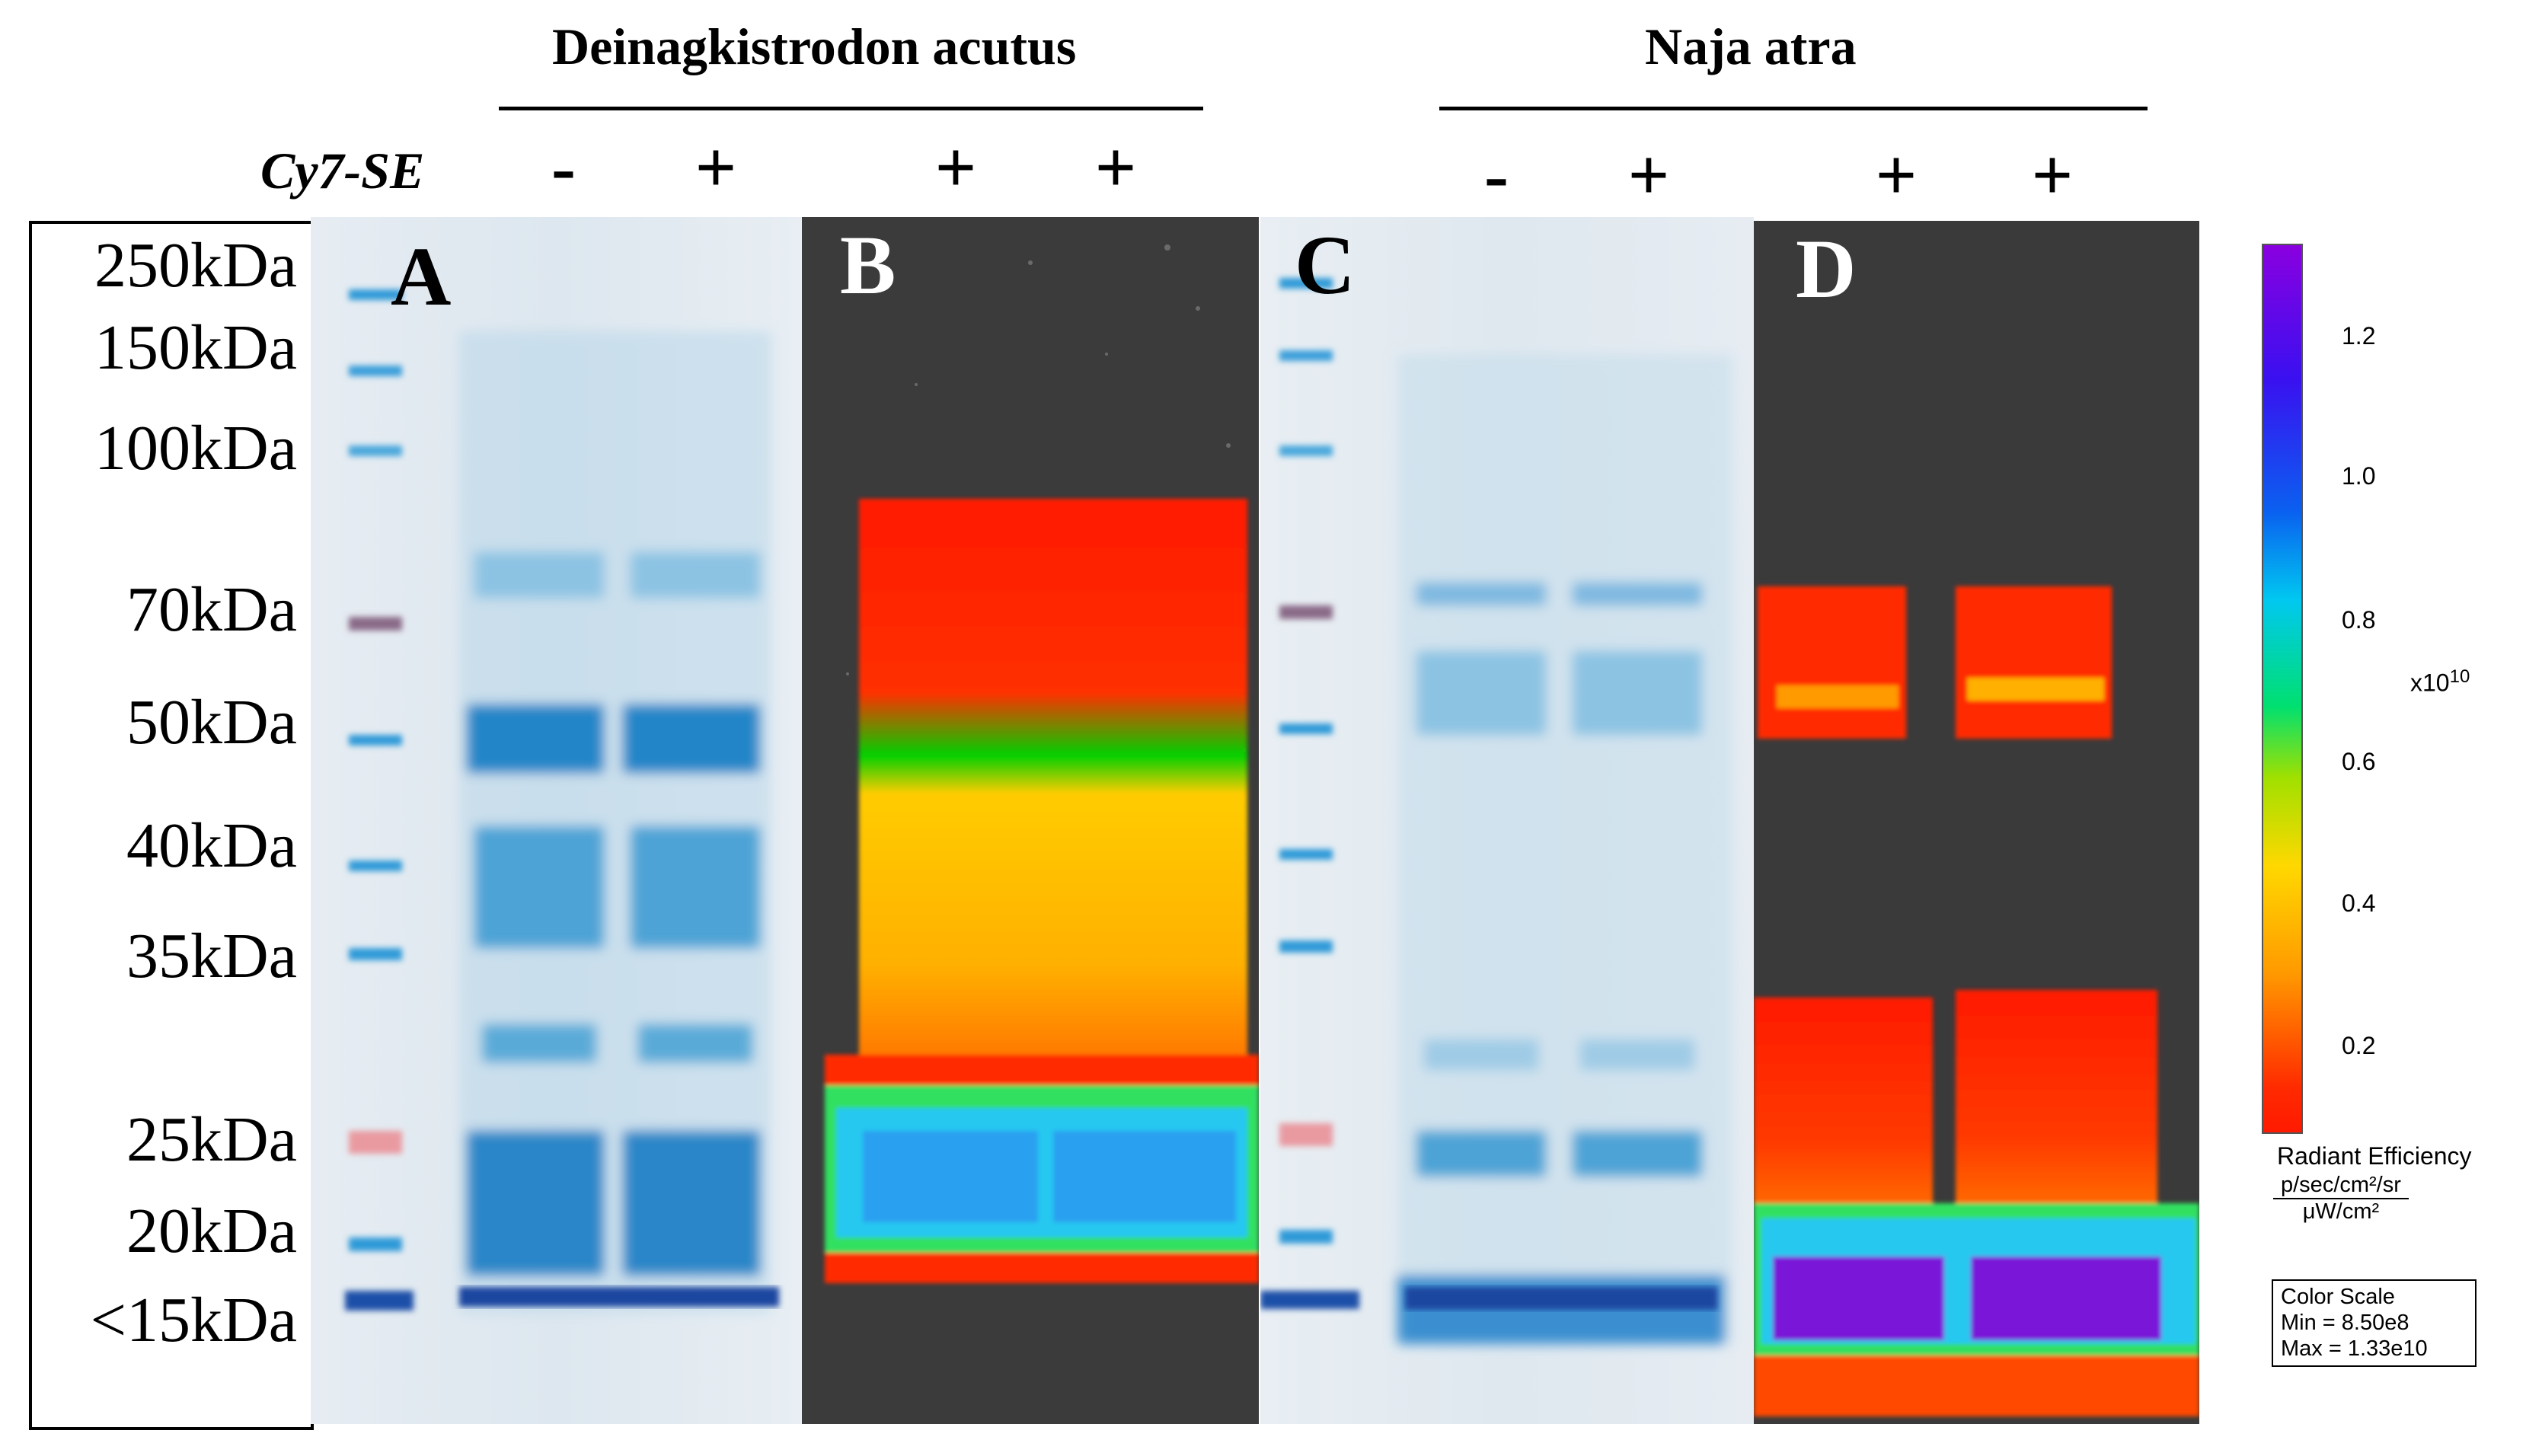  What do you see at coordinates (1826, 268) in the screenshot?
I see `panel-label-d: D` at bounding box center [1826, 268].